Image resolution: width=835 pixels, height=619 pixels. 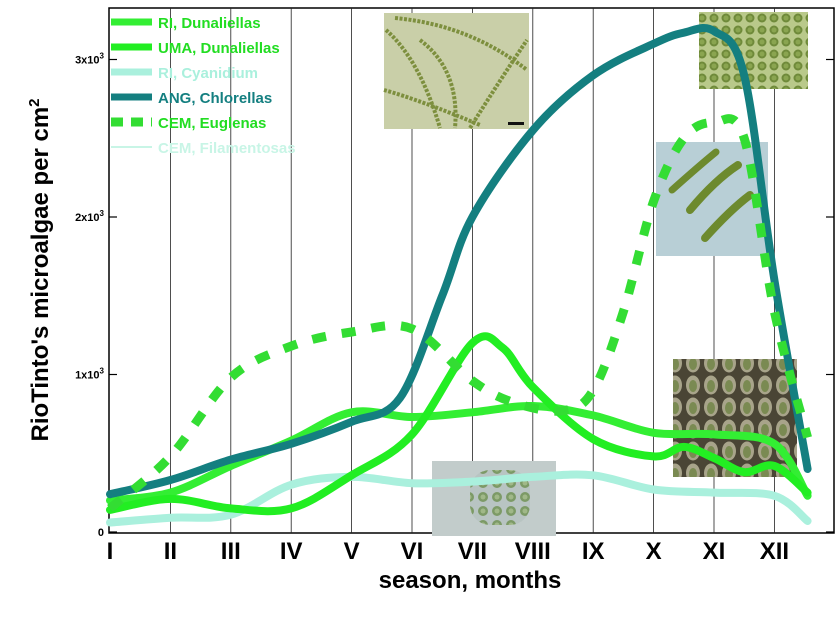 I want to click on series-line-ri-cyanidium, so click(x=459, y=498).